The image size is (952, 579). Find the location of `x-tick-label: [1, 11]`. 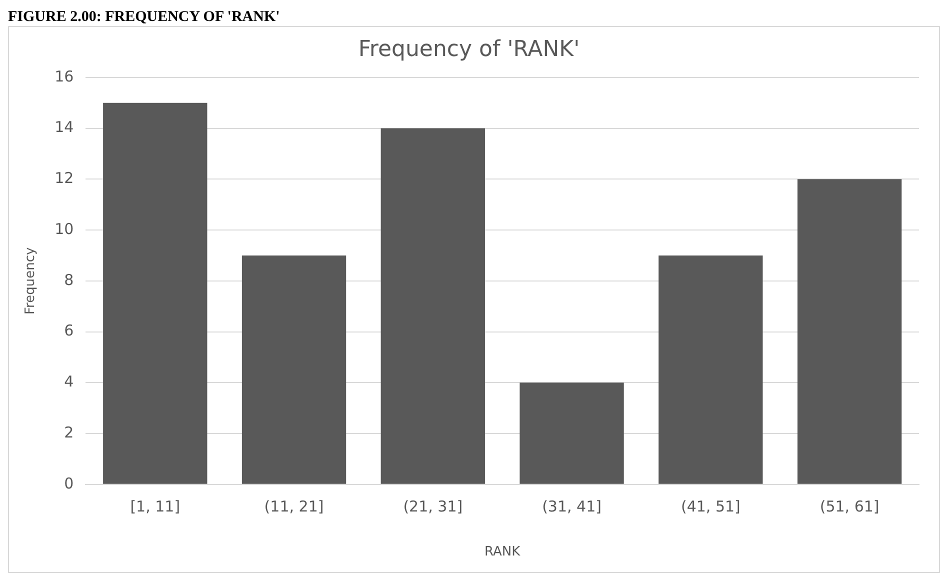

x-tick-label: [1, 11] is located at coordinates (155, 506).